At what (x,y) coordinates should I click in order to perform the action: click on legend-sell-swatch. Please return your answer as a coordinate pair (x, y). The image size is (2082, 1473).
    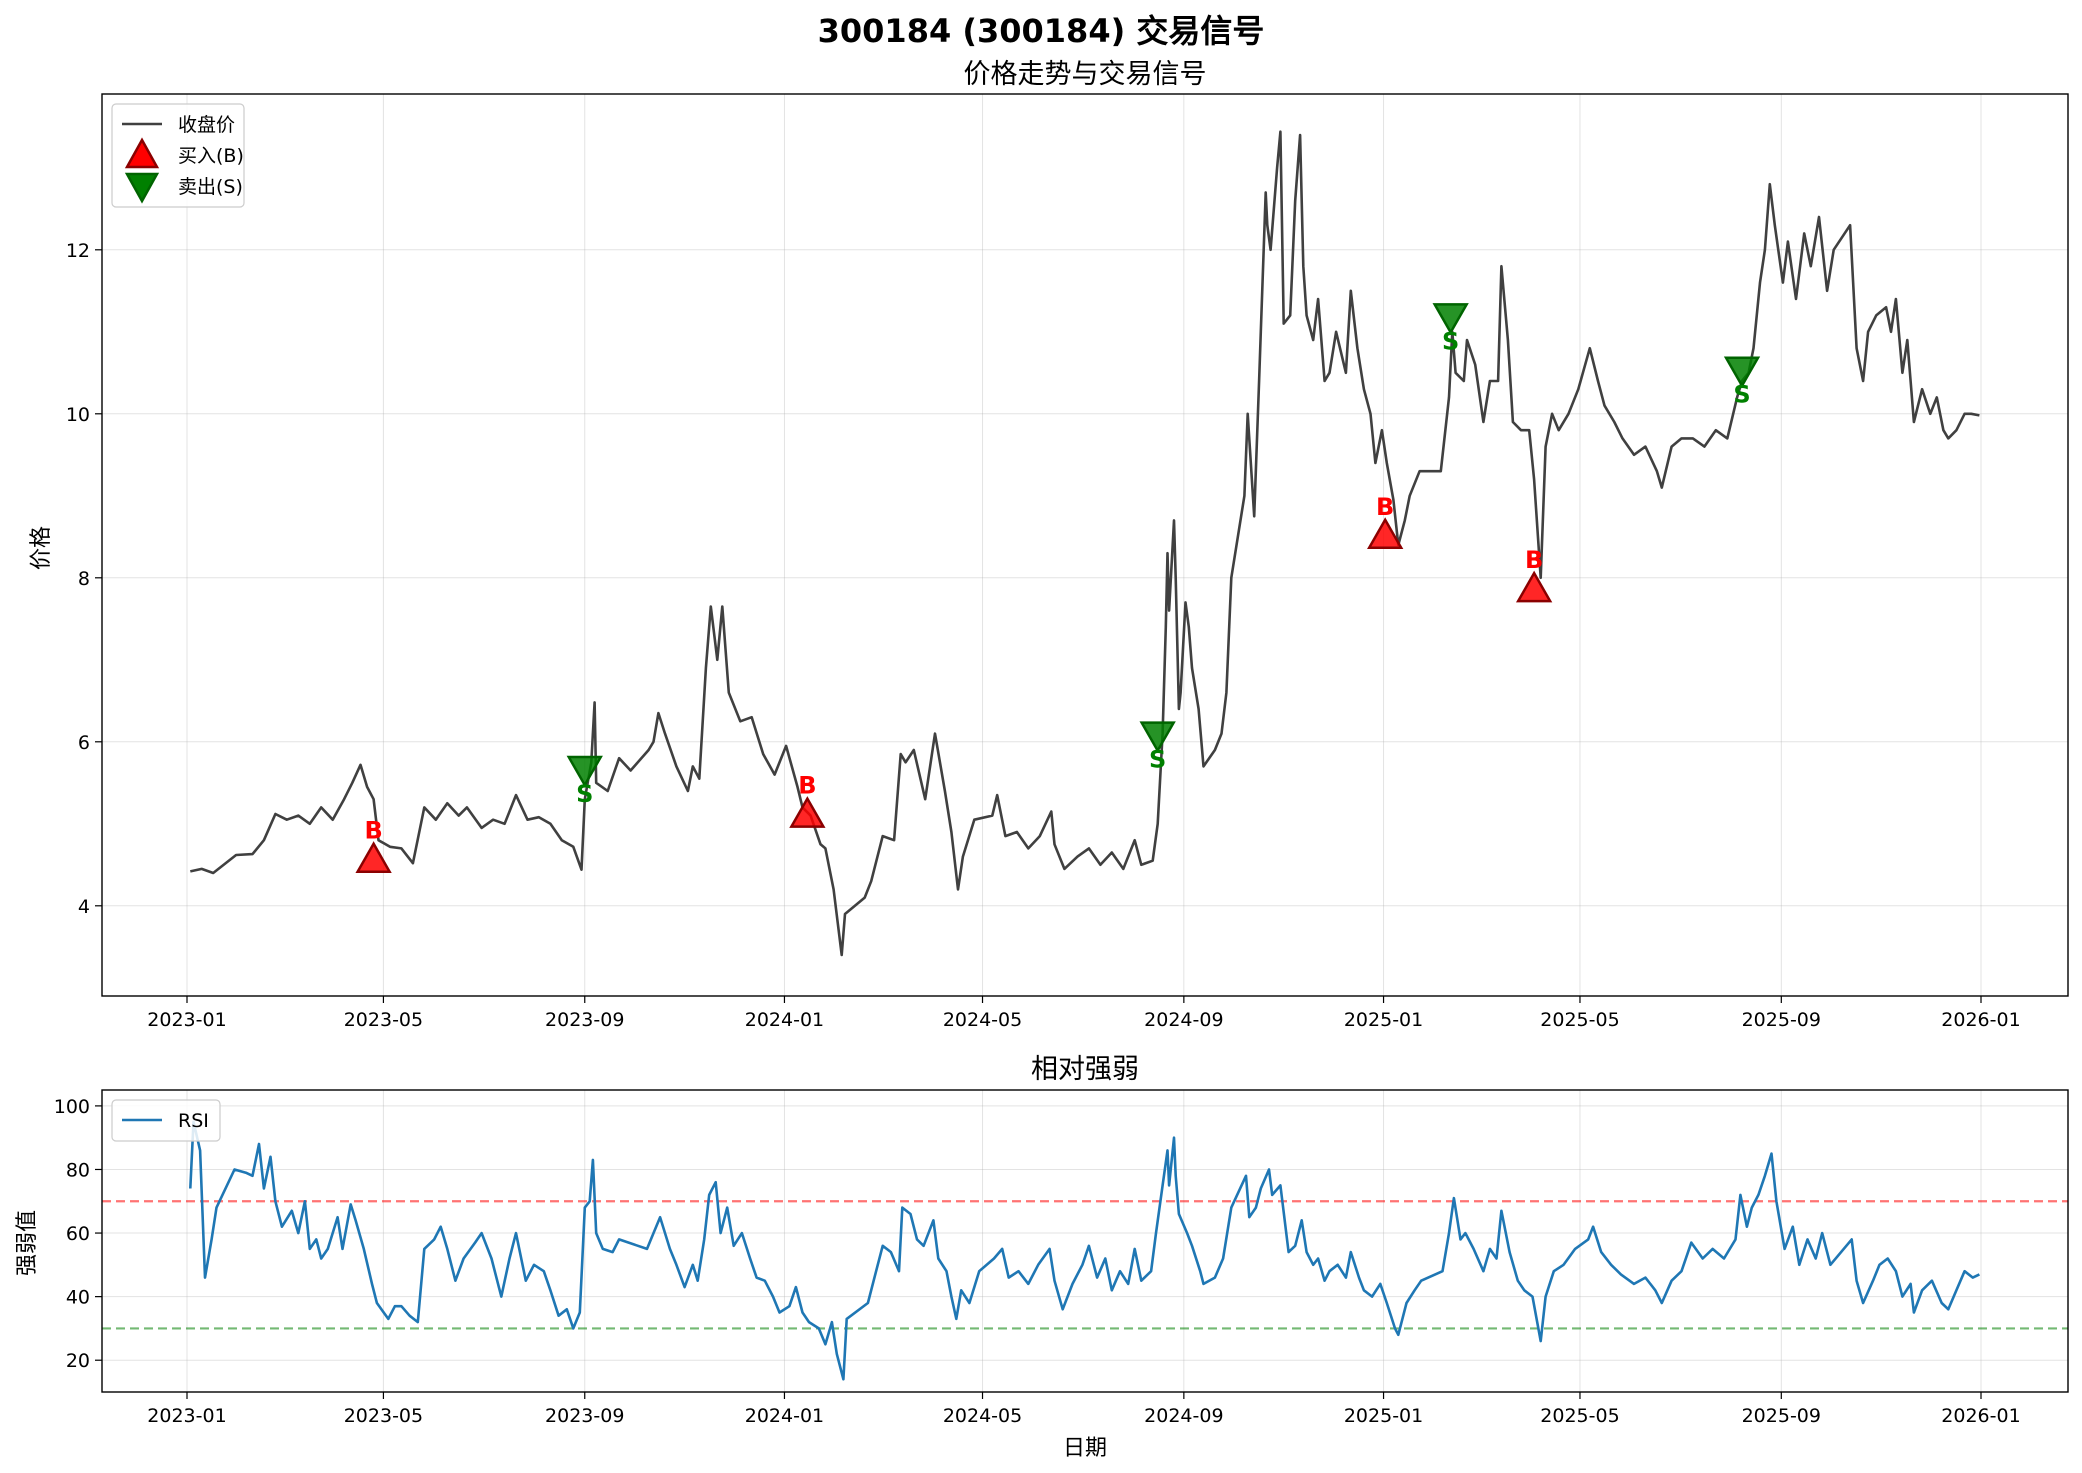
    Looking at the image, I should click on (142, 188).